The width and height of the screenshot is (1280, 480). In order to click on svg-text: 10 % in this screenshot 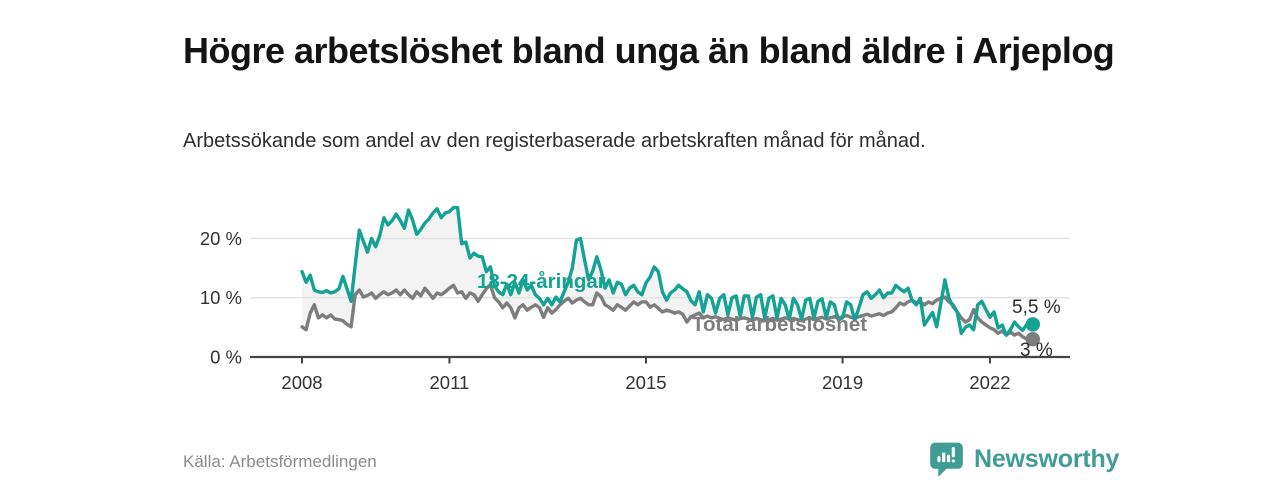, I will do `click(221, 297)`.